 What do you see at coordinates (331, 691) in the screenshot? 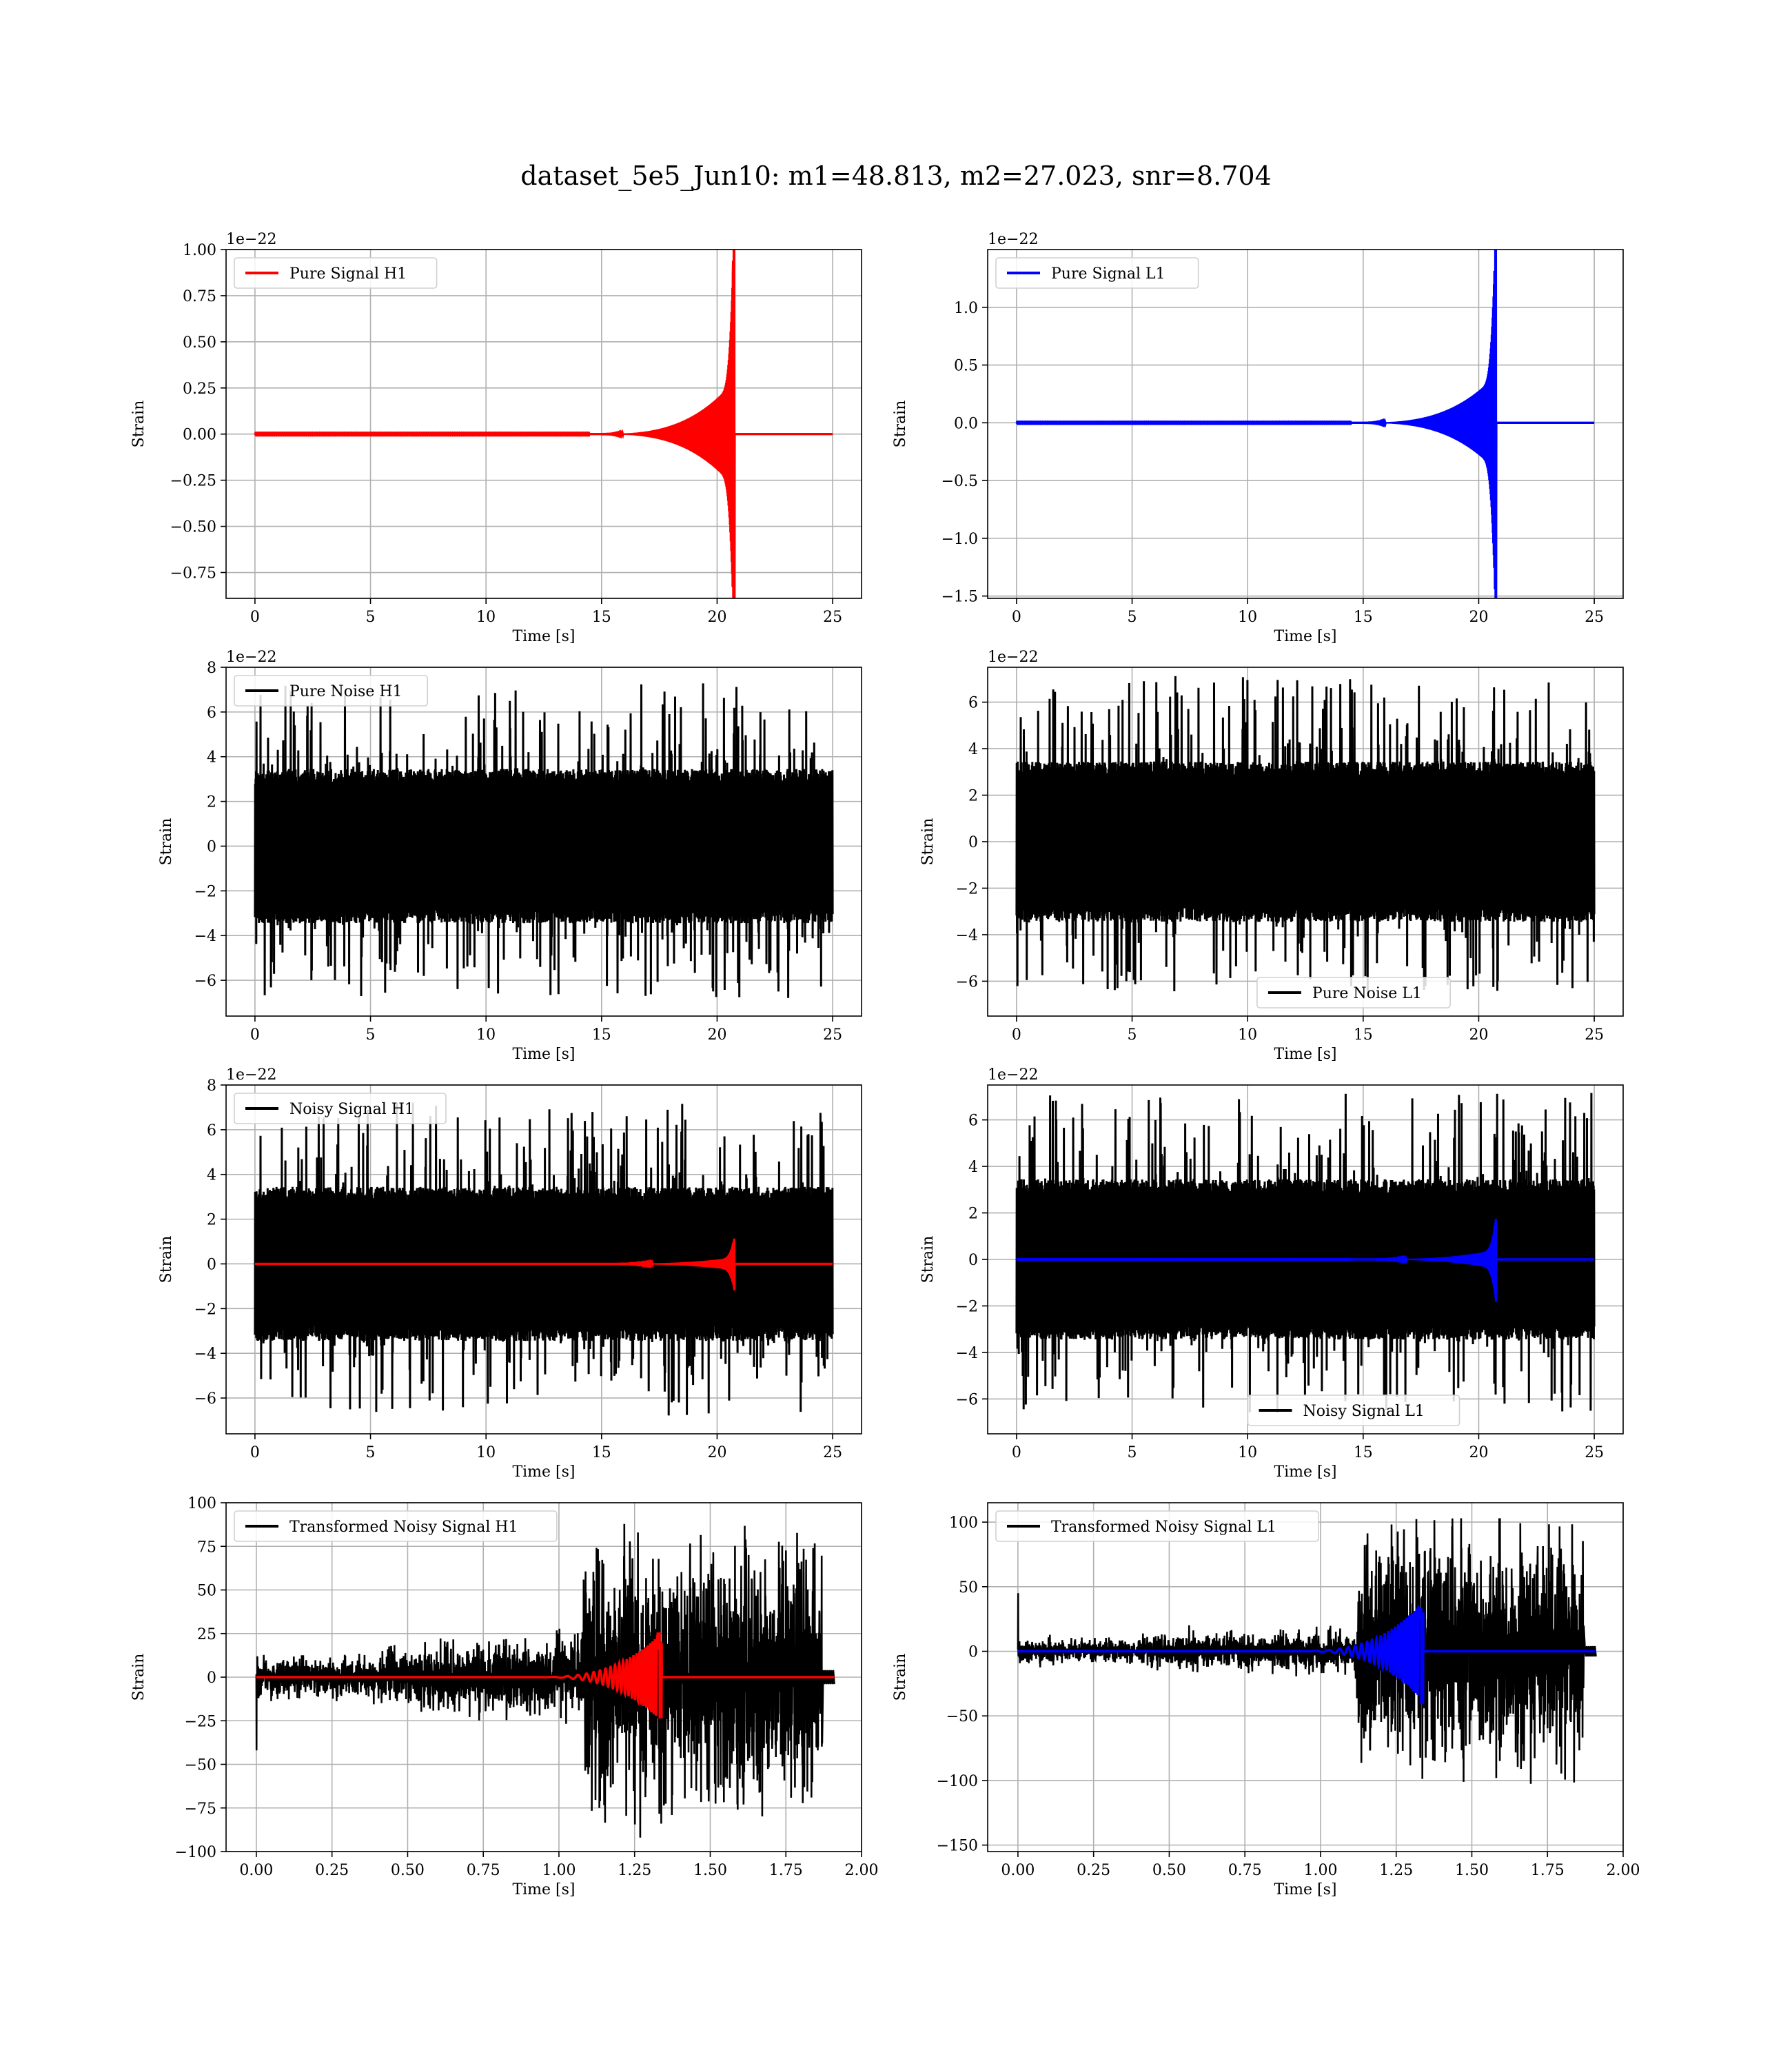
I see `pure-noise-h1-legend: Pure Noise H1` at bounding box center [331, 691].